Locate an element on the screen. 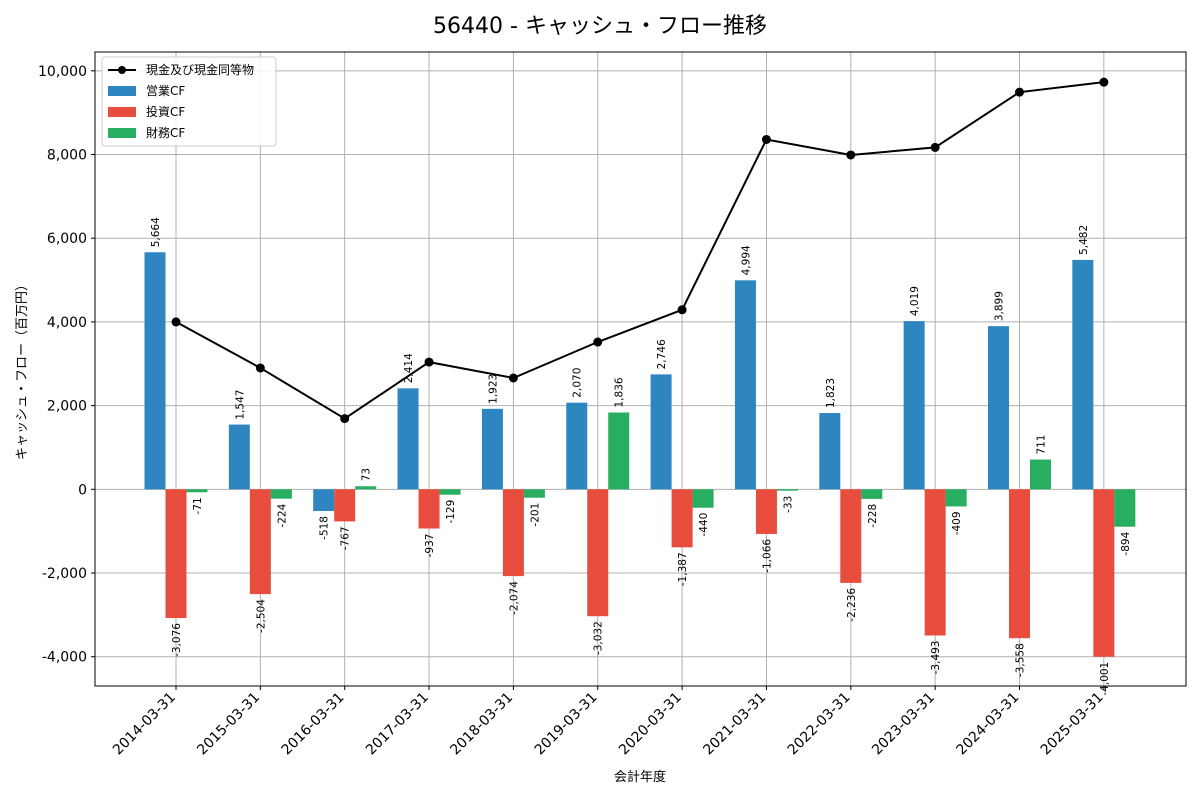  bar-value-label: 1,823 is located at coordinates (831, 393).